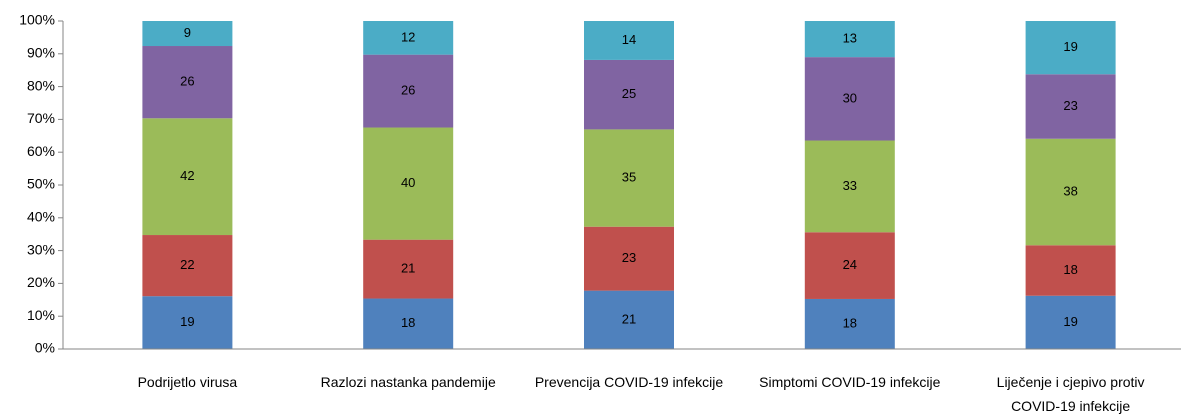 This screenshot has width=1187, height=418. What do you see at coordinates (629, 382) in the screenshot?
I see `x-tick-label: Prevencija COVID-19 infekcije` at bounding box center [629, 382].